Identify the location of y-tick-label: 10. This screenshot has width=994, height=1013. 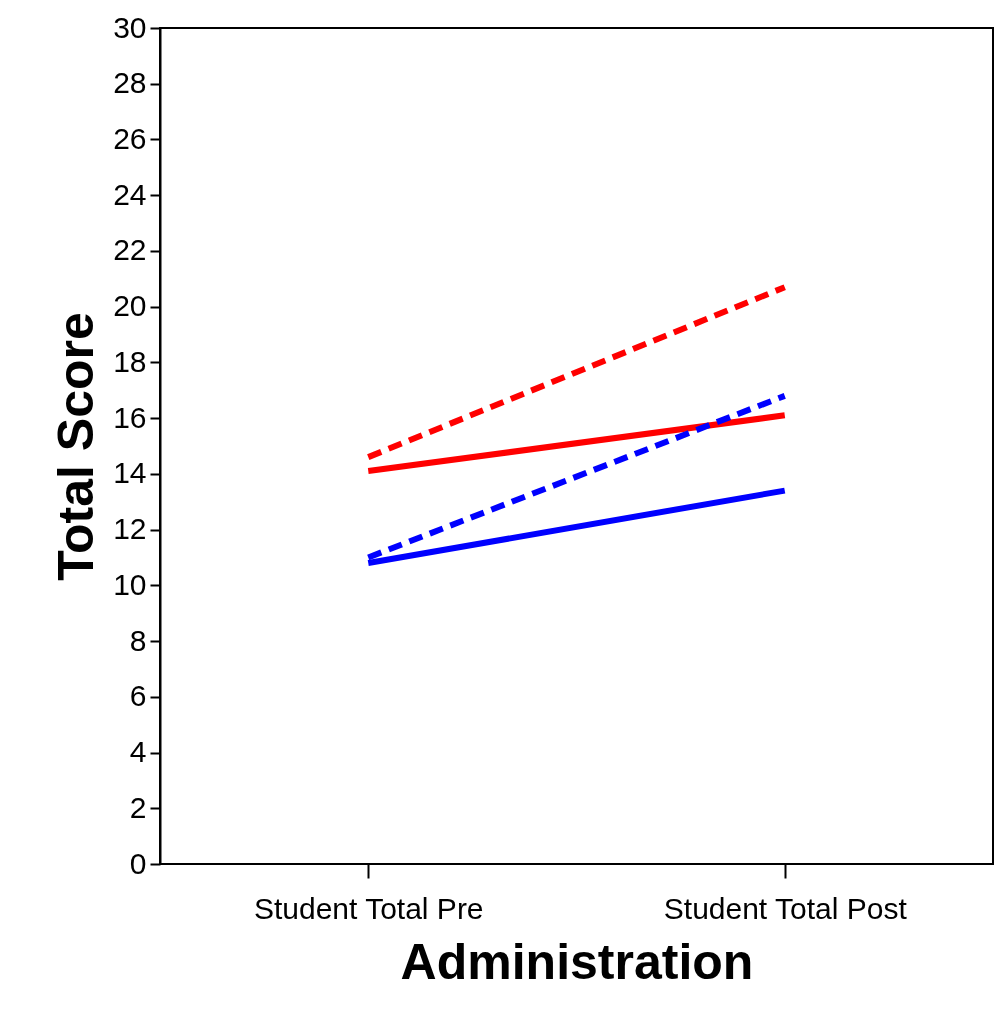
(130, 584).